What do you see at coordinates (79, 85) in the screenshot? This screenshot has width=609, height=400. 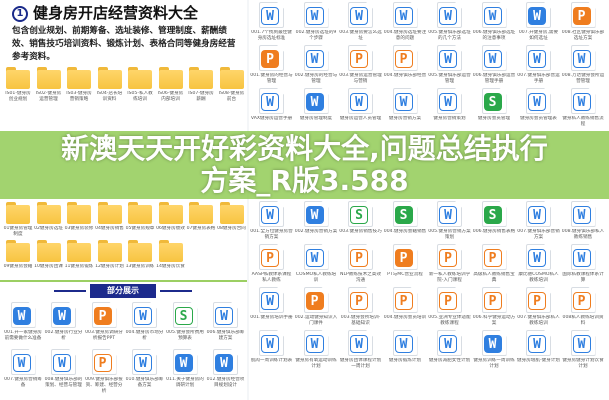 I see `folder-item: IS03-健身房营销策略` at bounding box center [79, 85].